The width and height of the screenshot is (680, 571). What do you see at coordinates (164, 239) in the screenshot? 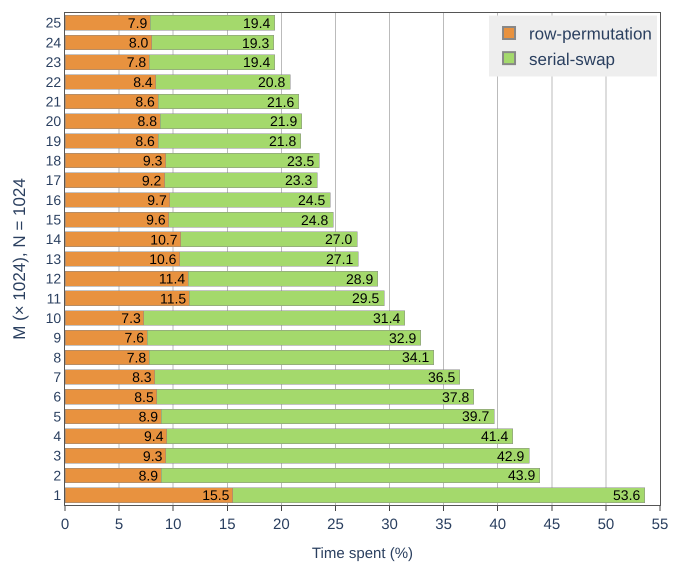
I see `text: 10.7` at bounding box center [164, 239].